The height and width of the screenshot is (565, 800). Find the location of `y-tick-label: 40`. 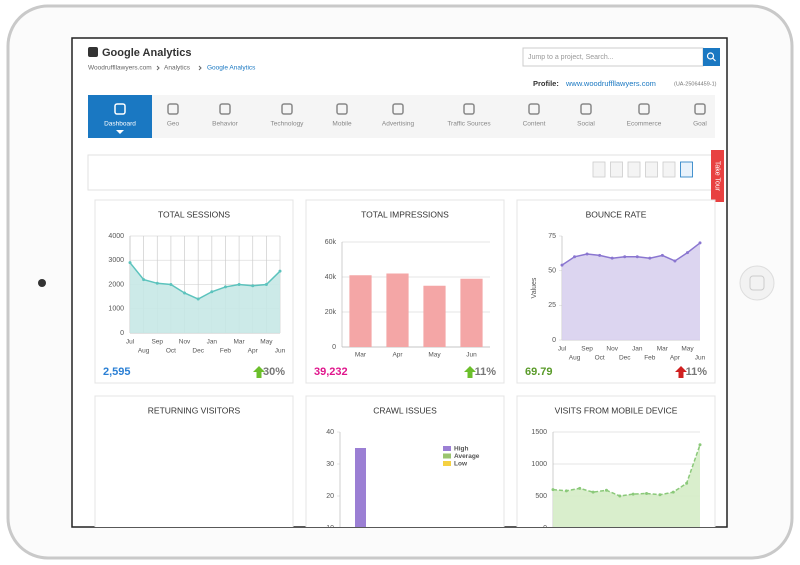

y-tick-label: 40 is located at coordinates (330, 432).